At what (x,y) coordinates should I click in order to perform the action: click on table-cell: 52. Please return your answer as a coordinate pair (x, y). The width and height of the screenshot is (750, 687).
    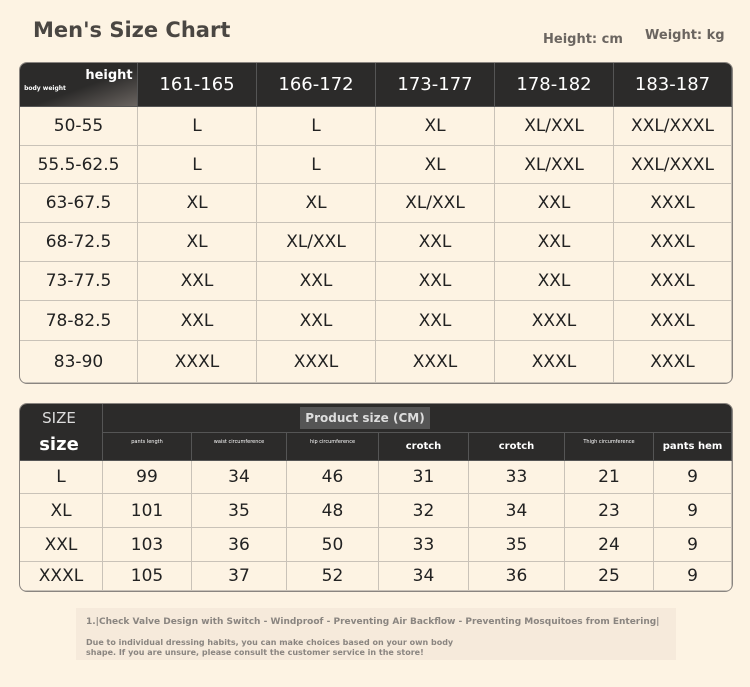
    Looking at the image, I should click on (333, 576).